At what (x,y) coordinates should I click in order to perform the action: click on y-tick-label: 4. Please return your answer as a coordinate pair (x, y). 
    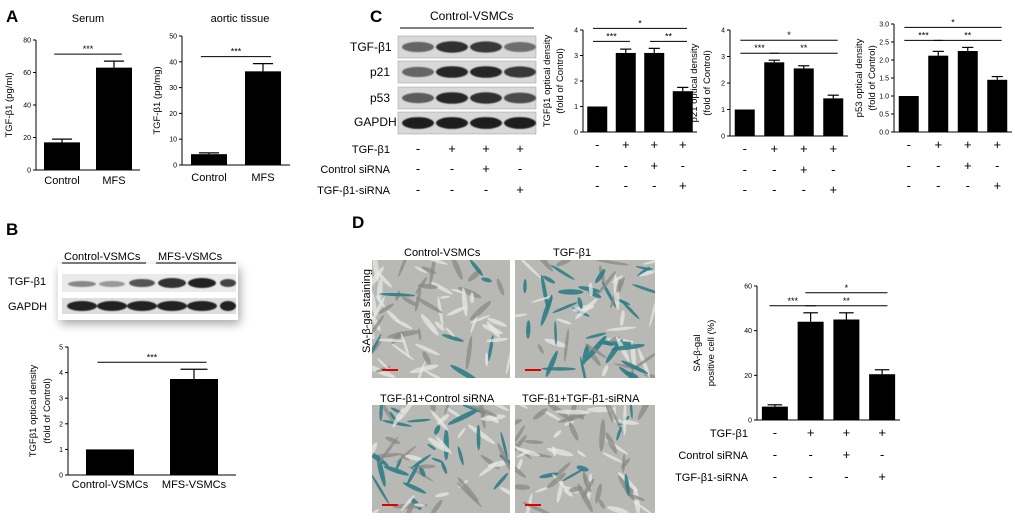
    Looking at the image, I should click on (723, 31).